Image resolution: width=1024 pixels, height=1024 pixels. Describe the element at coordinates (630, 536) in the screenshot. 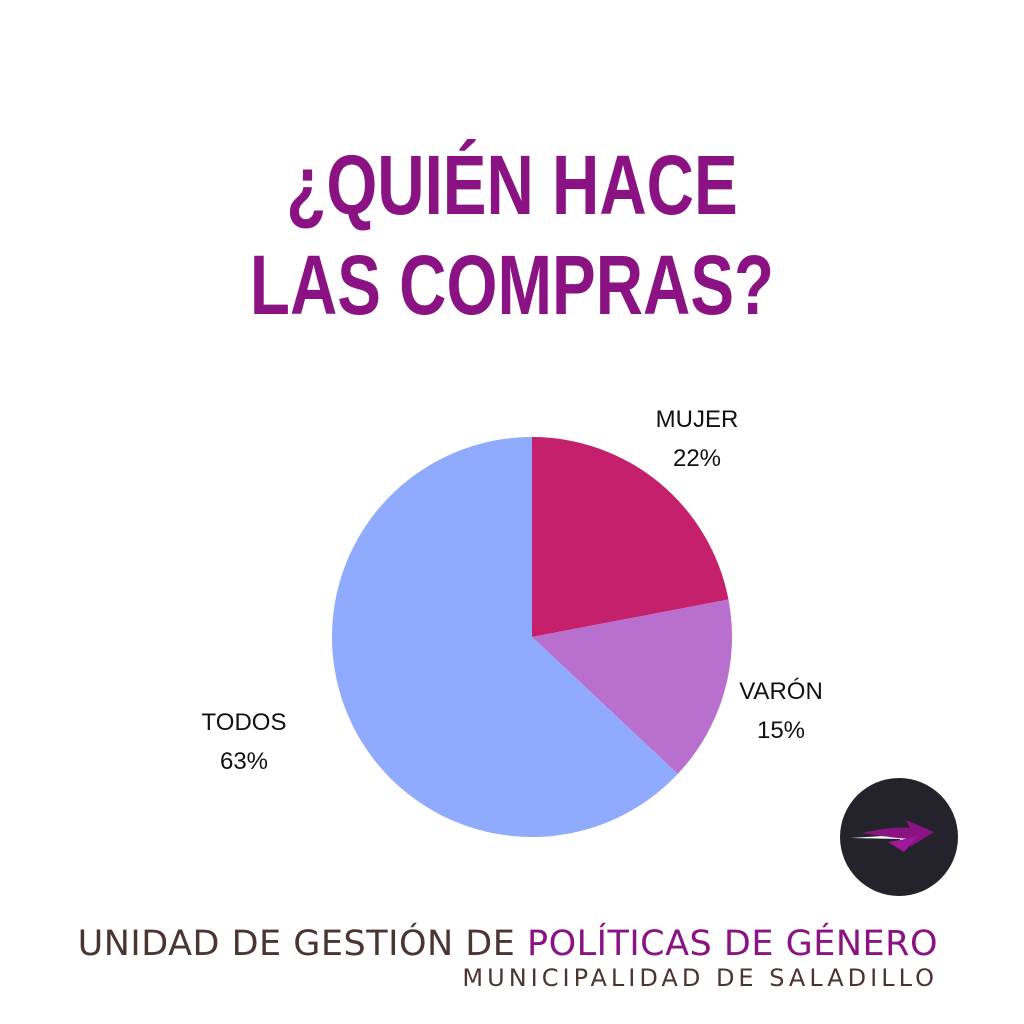

I see `pie-slice-mujer` at that location.